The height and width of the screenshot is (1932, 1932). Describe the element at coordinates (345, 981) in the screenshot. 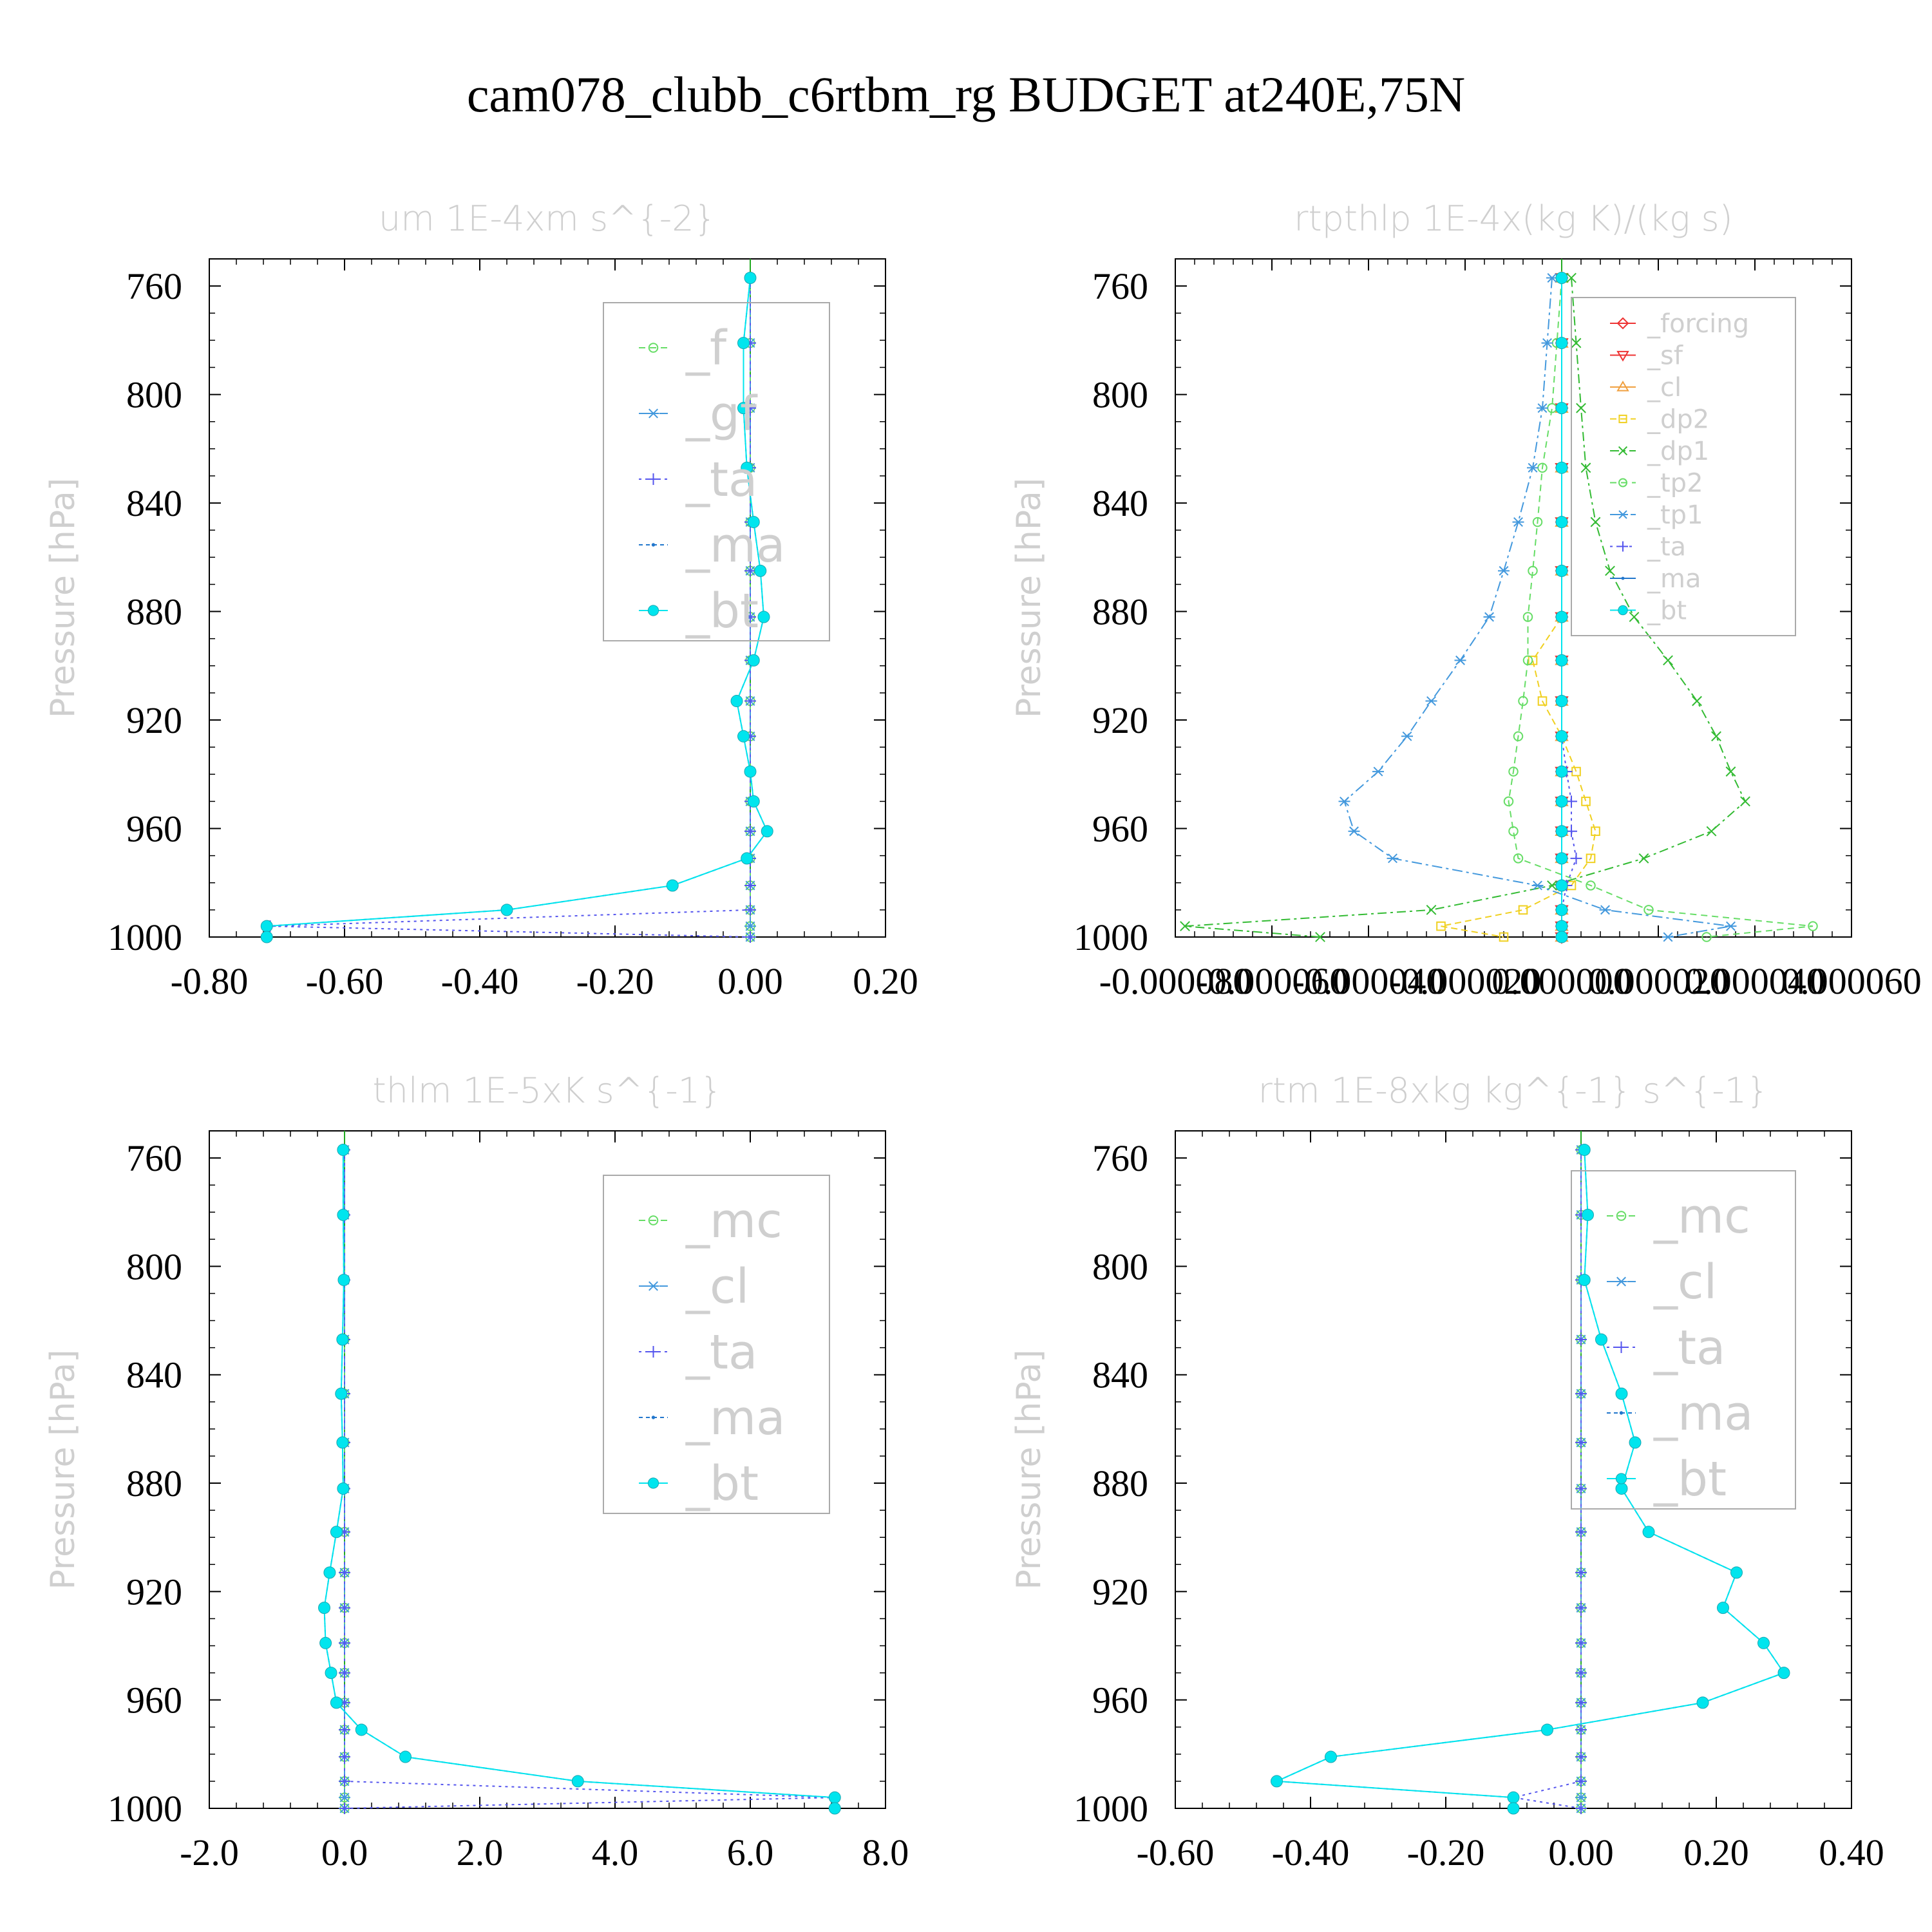

I see `x-tick-label: -0.60` at that location.